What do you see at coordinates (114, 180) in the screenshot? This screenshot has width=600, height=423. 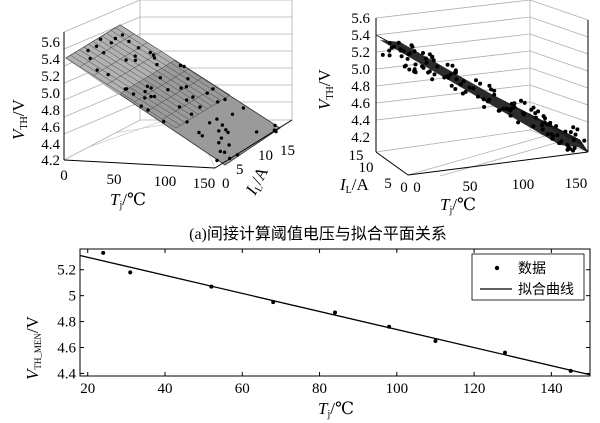 I see `left-x-tick: 50` at bounding box center [114, 180].